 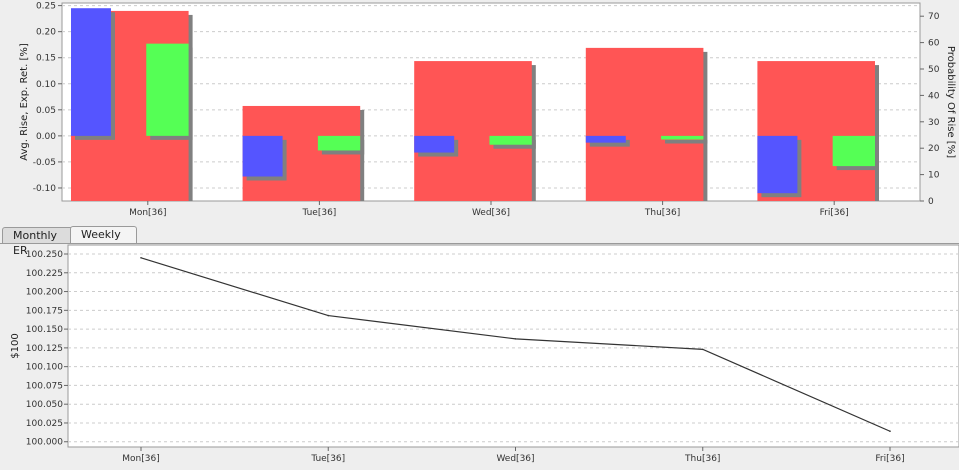 What do you see at coordinates (40, 242) in the screenshot?
I see `tab-monthly-er: Monthly ER` at bounding box center [40, 242].